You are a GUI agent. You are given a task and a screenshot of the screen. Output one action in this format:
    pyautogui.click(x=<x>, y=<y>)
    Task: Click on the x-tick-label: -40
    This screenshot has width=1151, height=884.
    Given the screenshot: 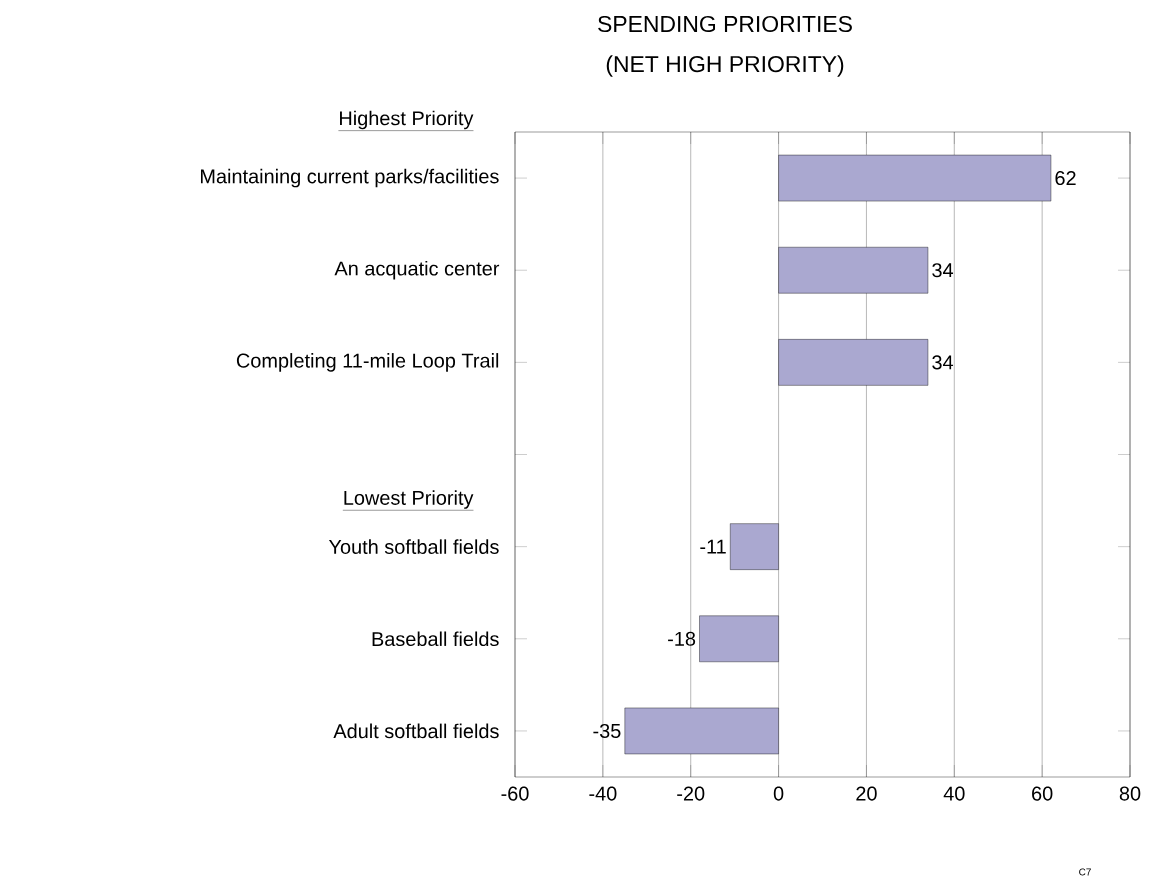 What is the action you would take?
    pyautogui.click(x=603, y=793)
    